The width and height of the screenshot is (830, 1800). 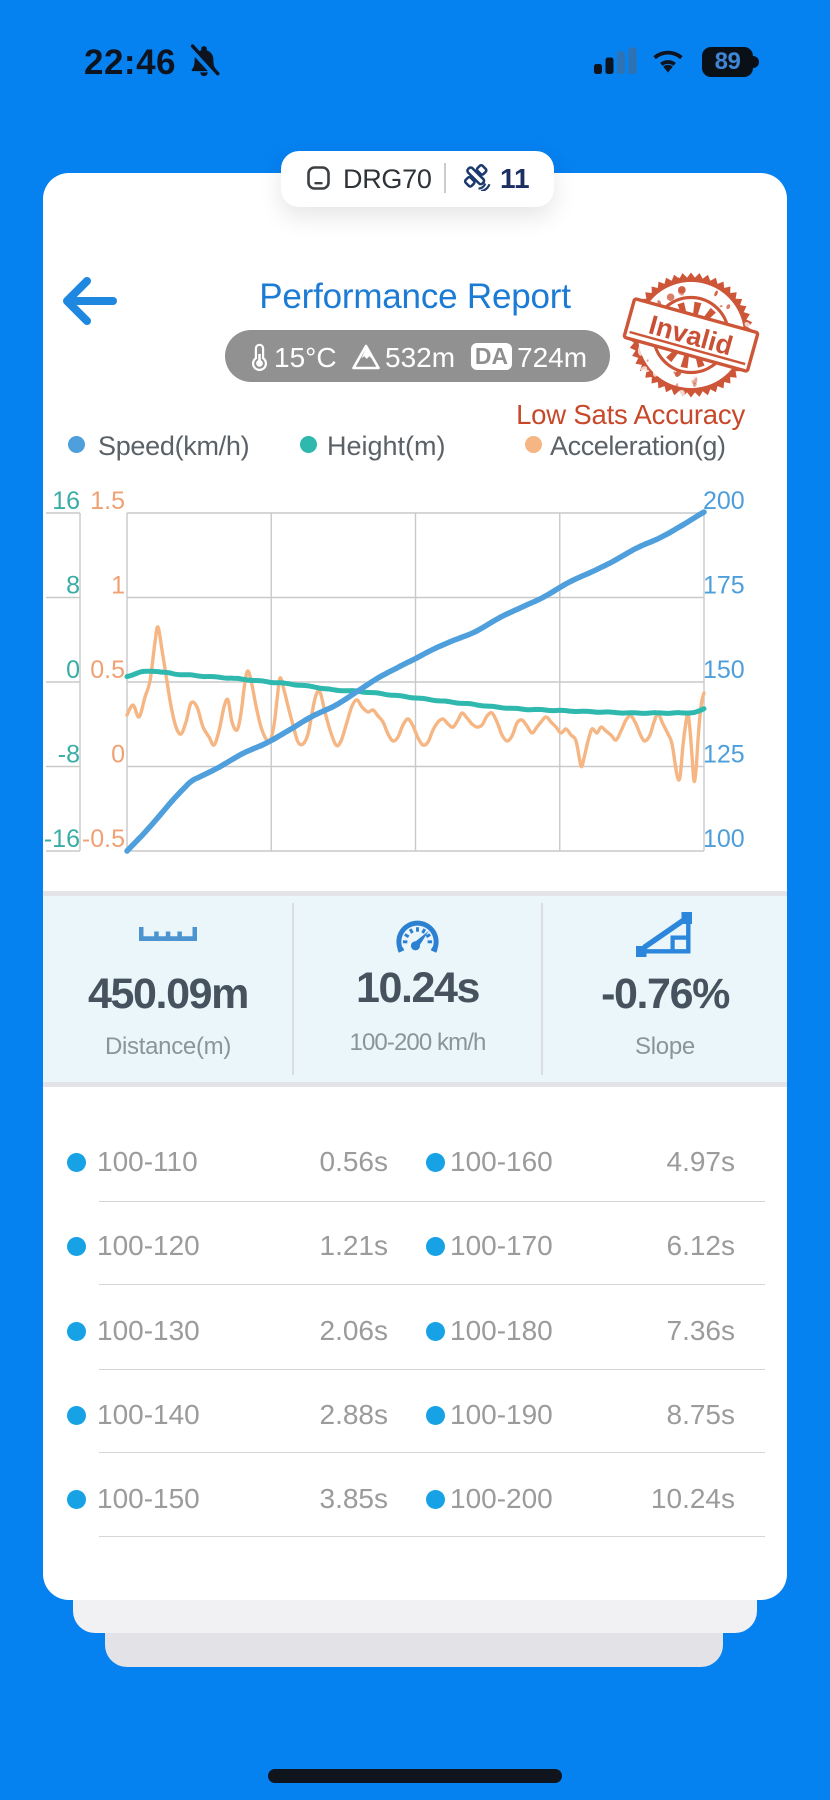 I want to click on svg-text: 125, so click(x=724, y=755).